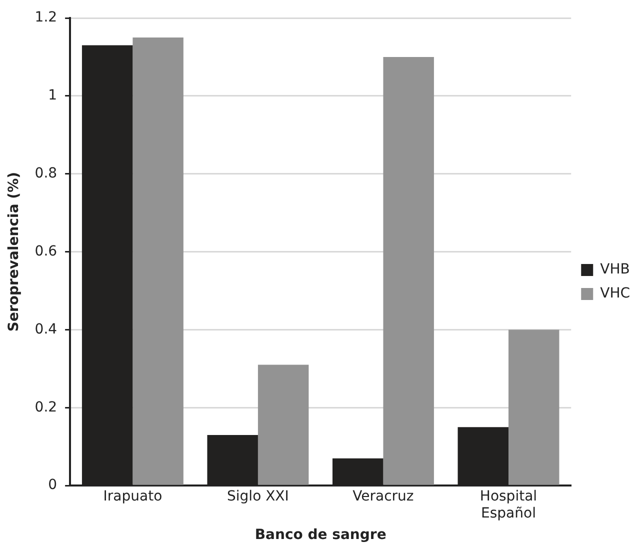 Image resolution: width=644 pixels, height=550 pixels. I want to click on y-tick-label: 0.2, so click(46, 407).